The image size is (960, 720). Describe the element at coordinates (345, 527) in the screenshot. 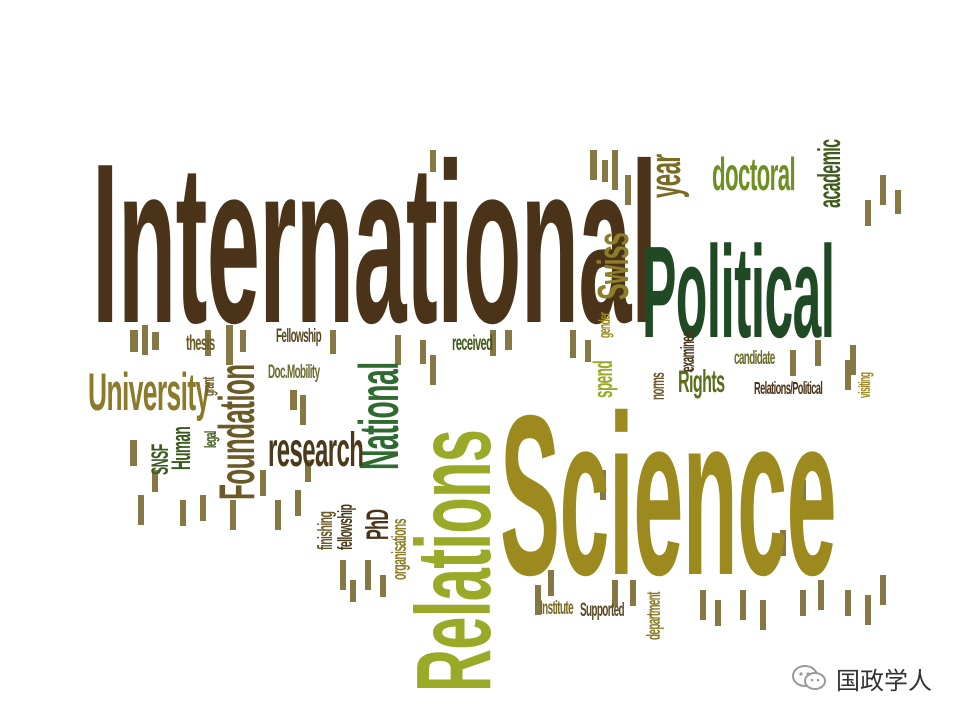

I see `word-fellowship: fellowship` at that location.